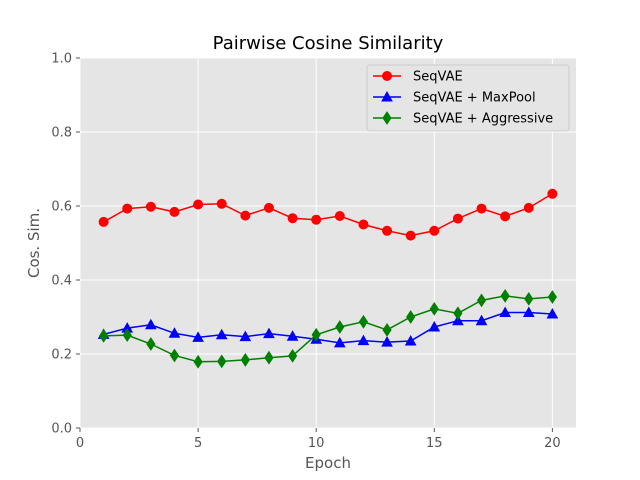 This screenshot has width=640, height=480. I want to click on x-tick-label: 15, so click(434, 443).